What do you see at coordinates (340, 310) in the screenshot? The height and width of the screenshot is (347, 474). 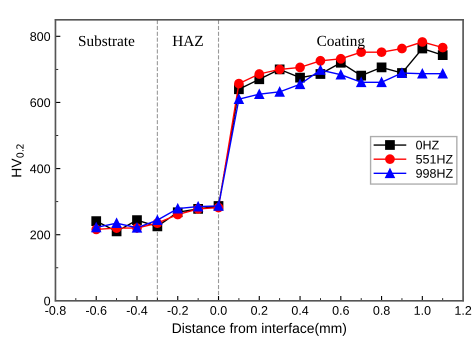 I see `x-tick-label: 0.6` at bounding box center [340, 310].